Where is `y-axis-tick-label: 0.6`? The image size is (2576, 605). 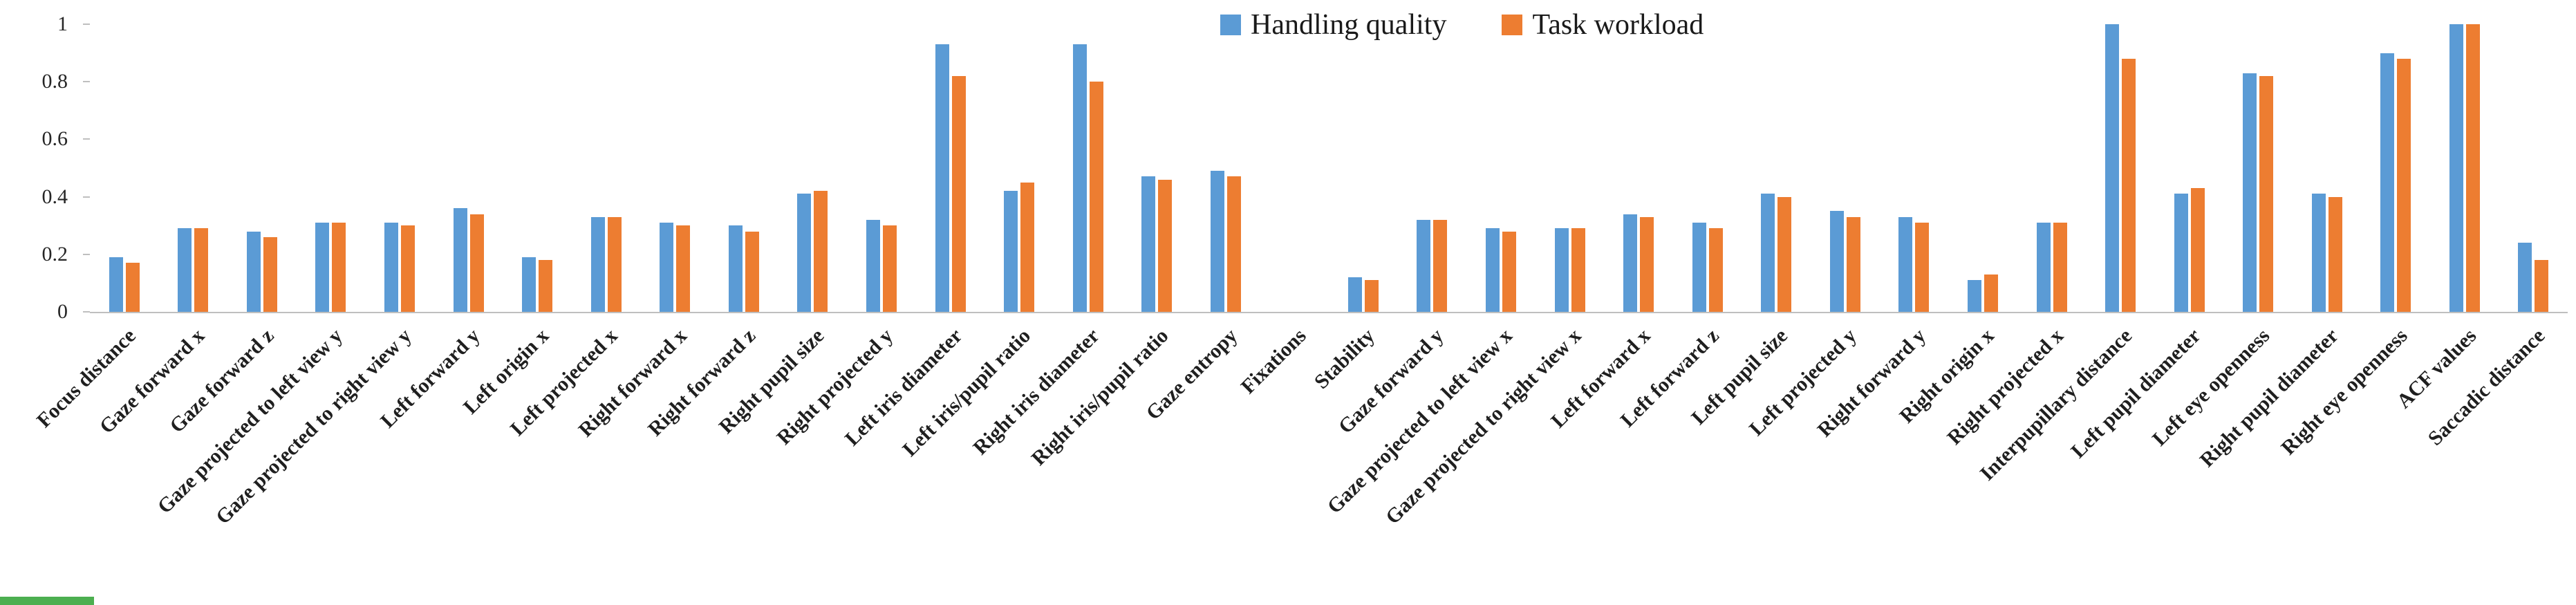 y-axis-tick-label: 0.6 is located at coordinates (54, 139).